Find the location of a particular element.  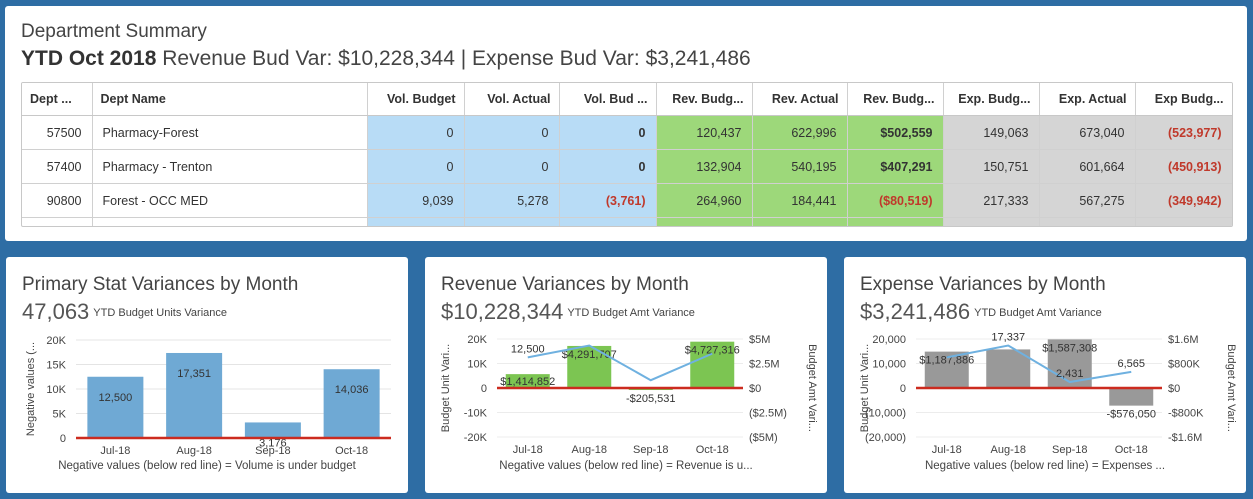

y2-tick-label: $800K is located at coordinates (1184, 365).